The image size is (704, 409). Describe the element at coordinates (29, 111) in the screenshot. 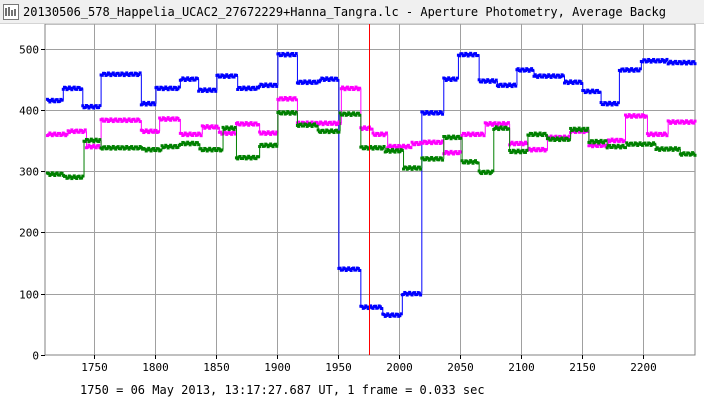

I see `y-tick-label: 400` at that location.